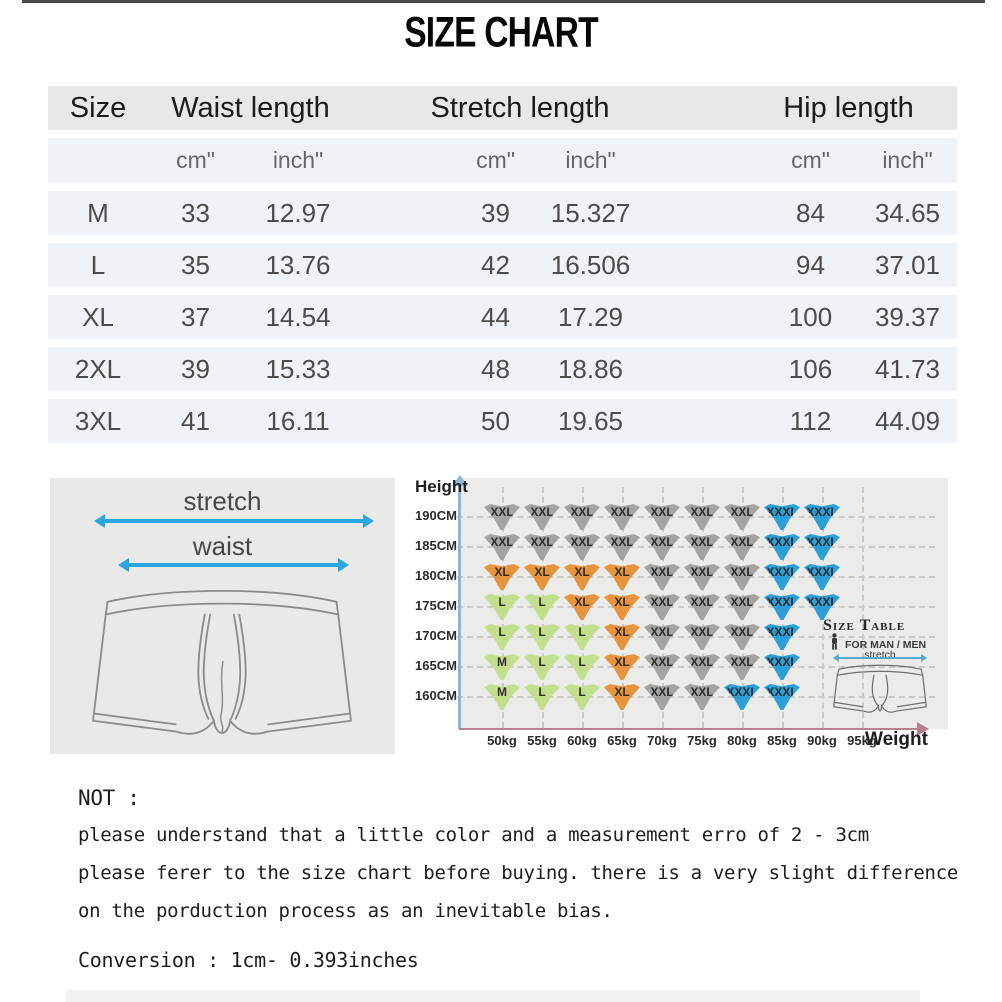 The image size is (1002, 1002). Describe the element at coordinates (436, 696) in the screenshot. I see `y-tick-label: 160CM` at that location.